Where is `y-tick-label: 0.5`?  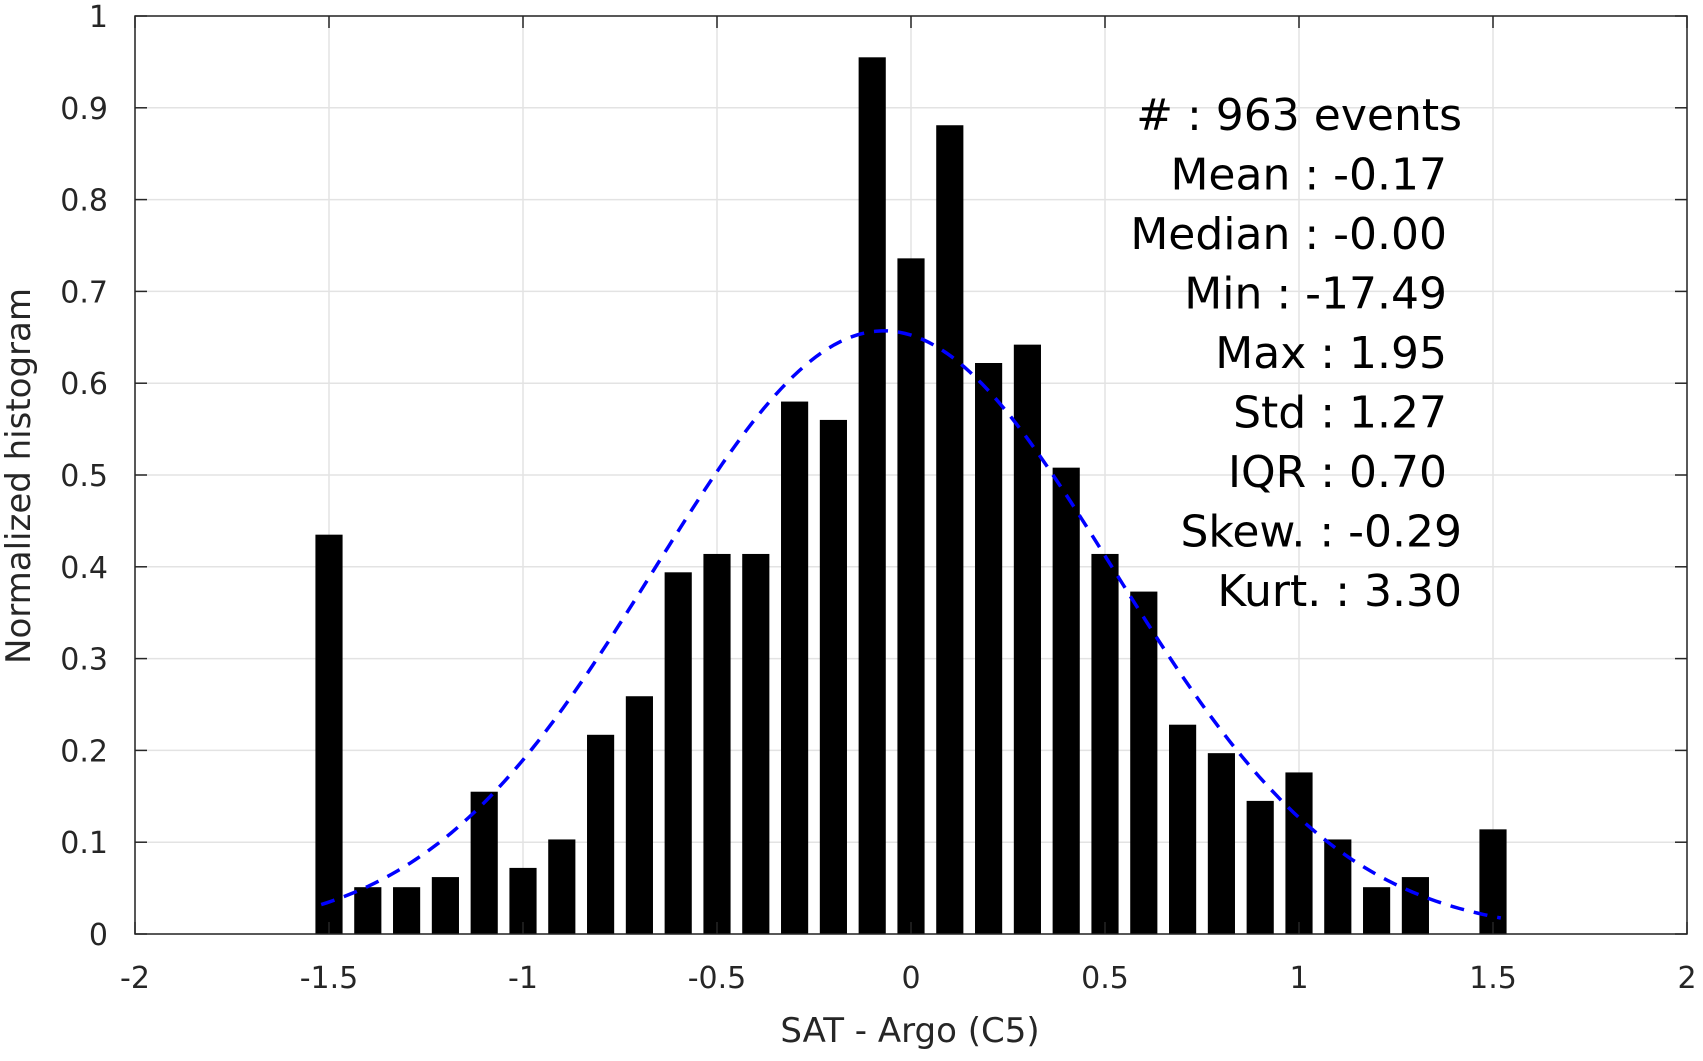 y-tick-label: 0.5 is located at coordinates (84, 476).